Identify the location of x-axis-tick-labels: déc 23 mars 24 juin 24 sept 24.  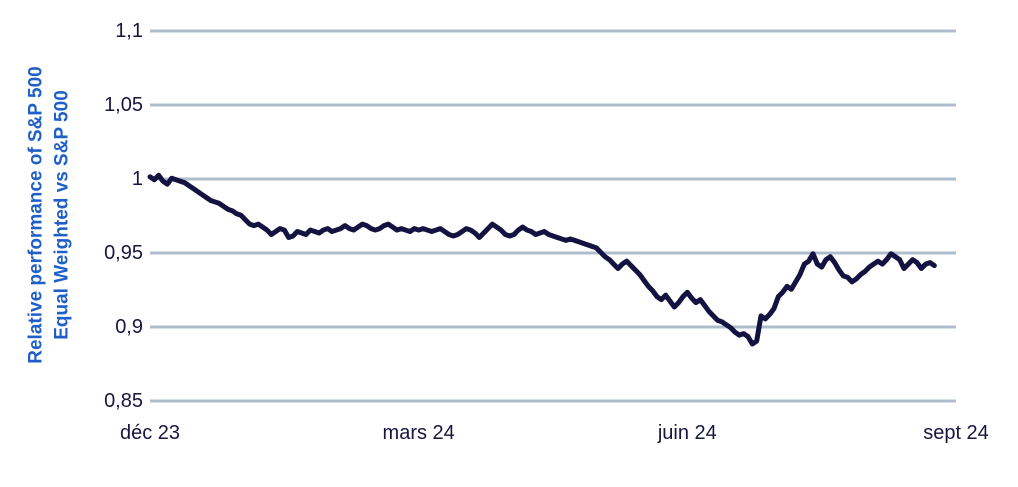
(509, 441).